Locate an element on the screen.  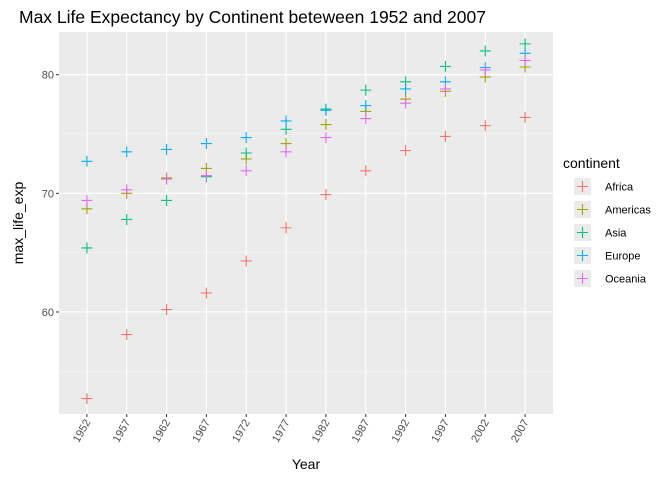
legend-item-asia: Asia is located at coordinates (600, 232).